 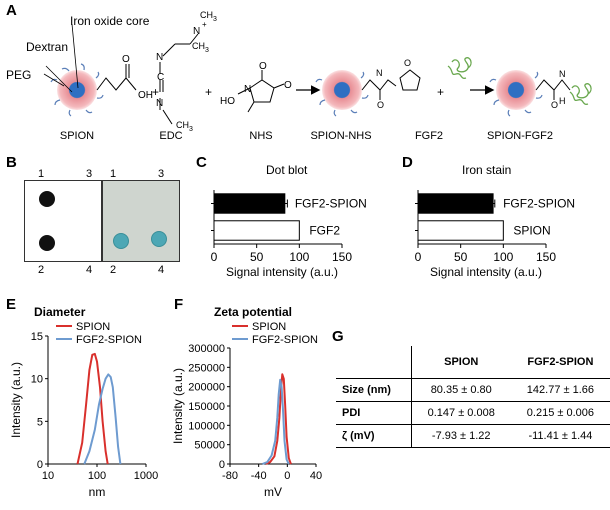 What do you see at coordinates (63, 221) in the screenshot?
I see `dot-blot-membrane` at bounding box center [63, 221].